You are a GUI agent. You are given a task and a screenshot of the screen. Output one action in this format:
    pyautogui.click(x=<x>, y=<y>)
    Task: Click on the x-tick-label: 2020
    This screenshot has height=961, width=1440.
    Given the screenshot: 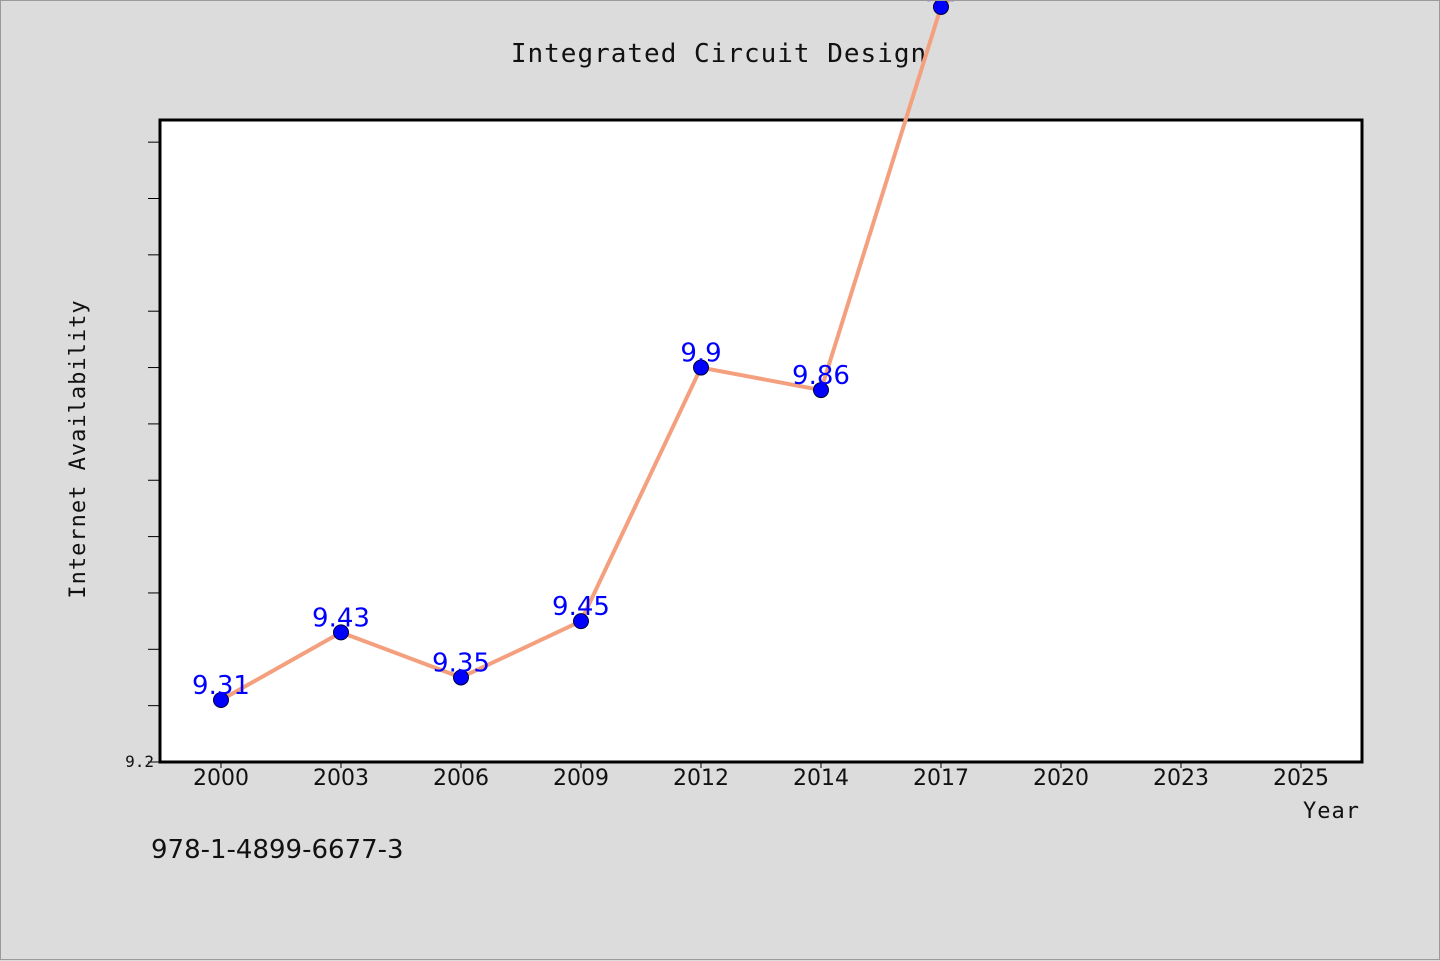 What is the action you would take?
    pyautogui.click(x=1061, y=778)
    